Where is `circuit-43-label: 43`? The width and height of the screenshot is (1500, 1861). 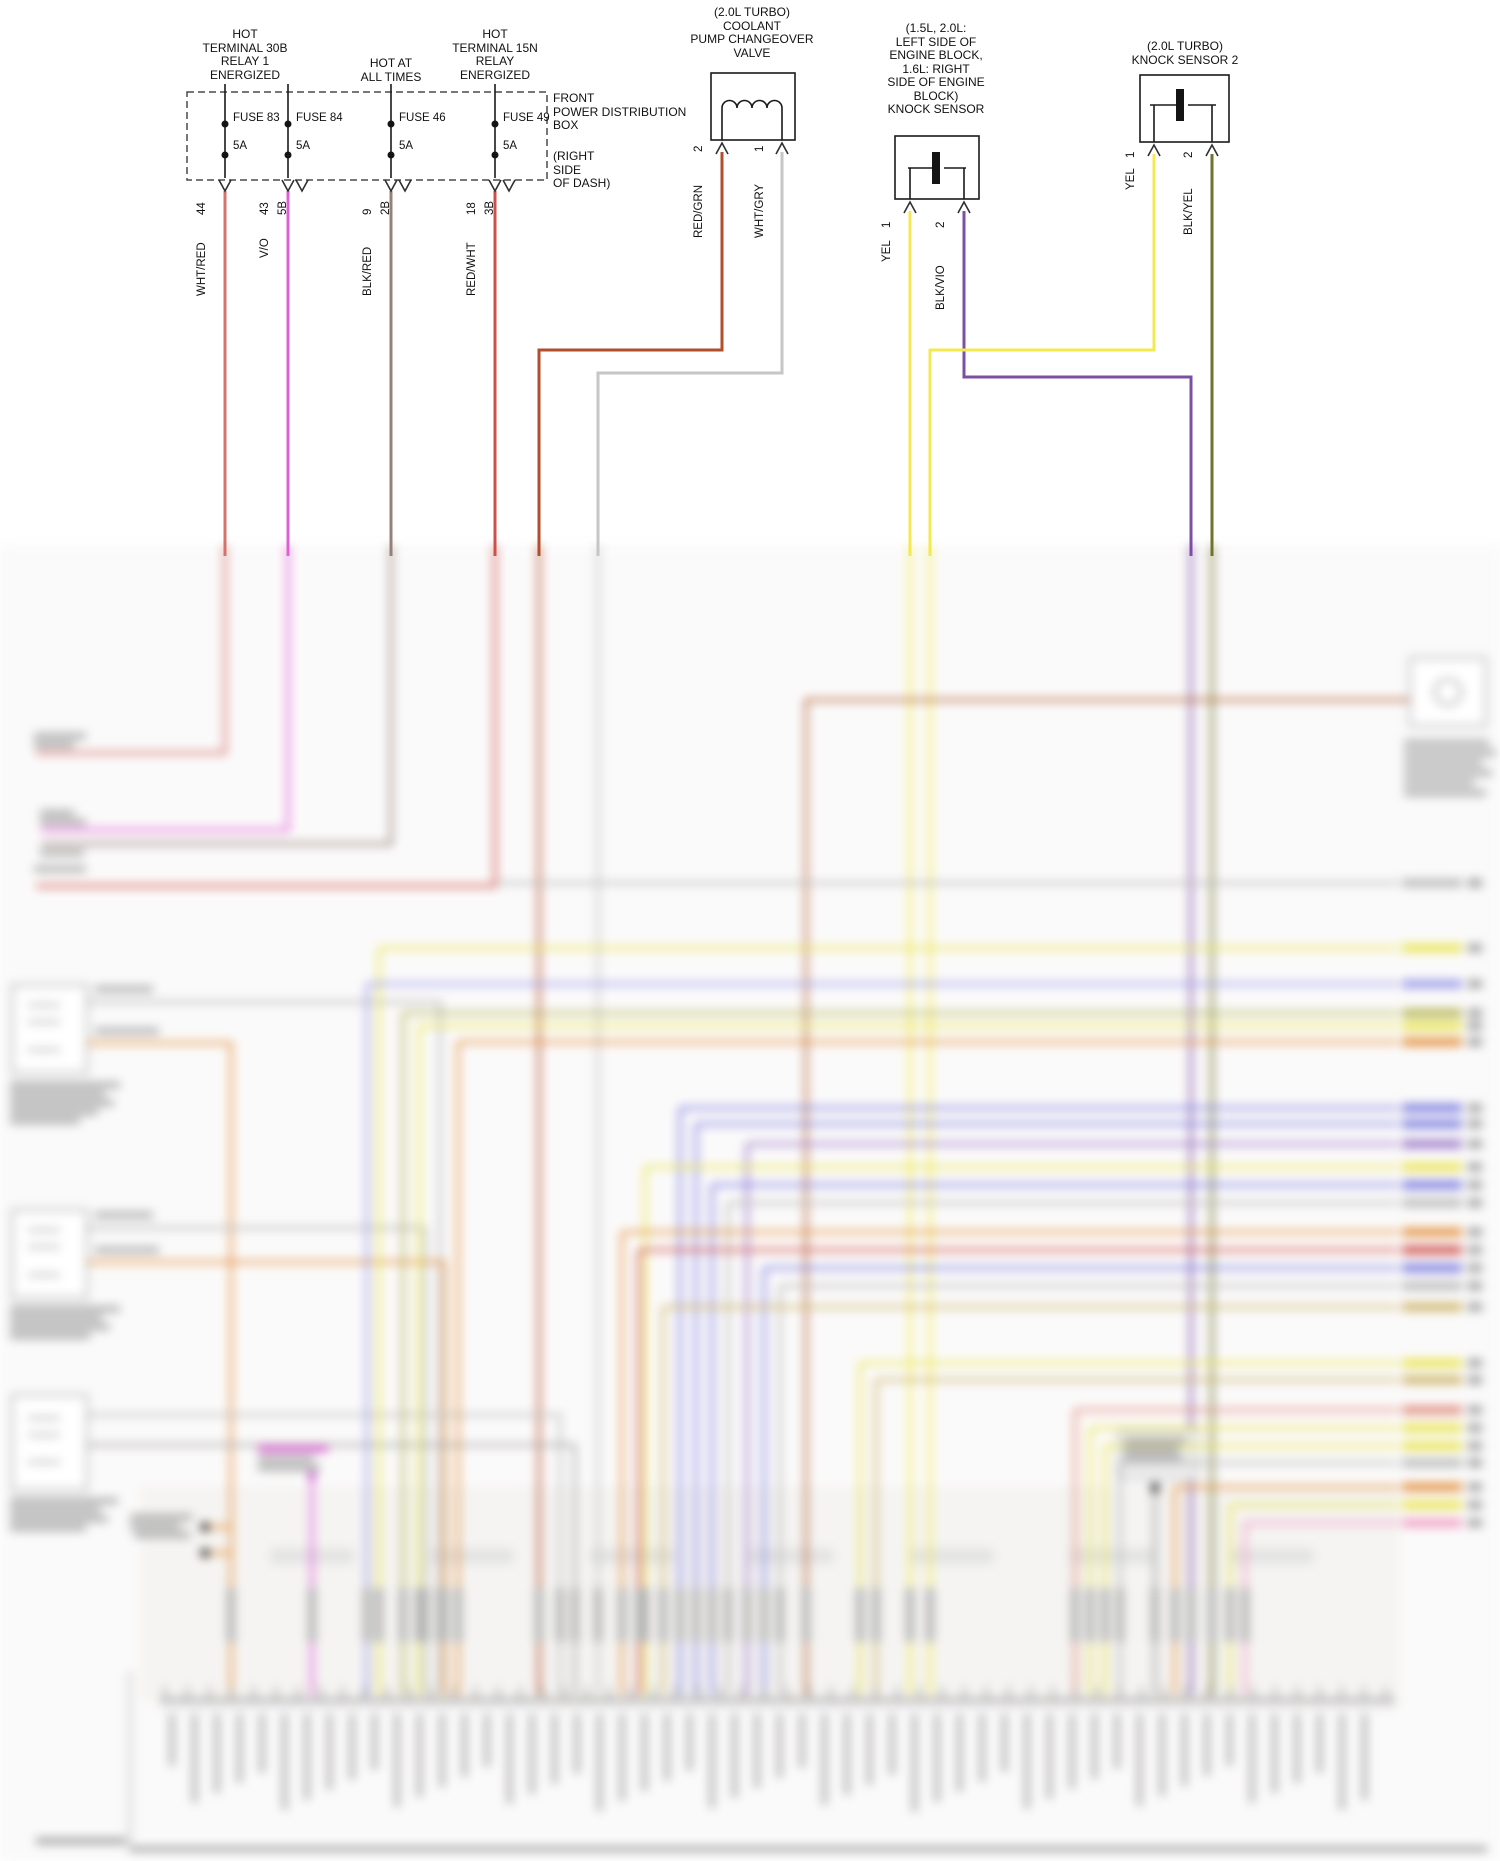 circuit-43-label: 43 is located at coordinates (265, 208).